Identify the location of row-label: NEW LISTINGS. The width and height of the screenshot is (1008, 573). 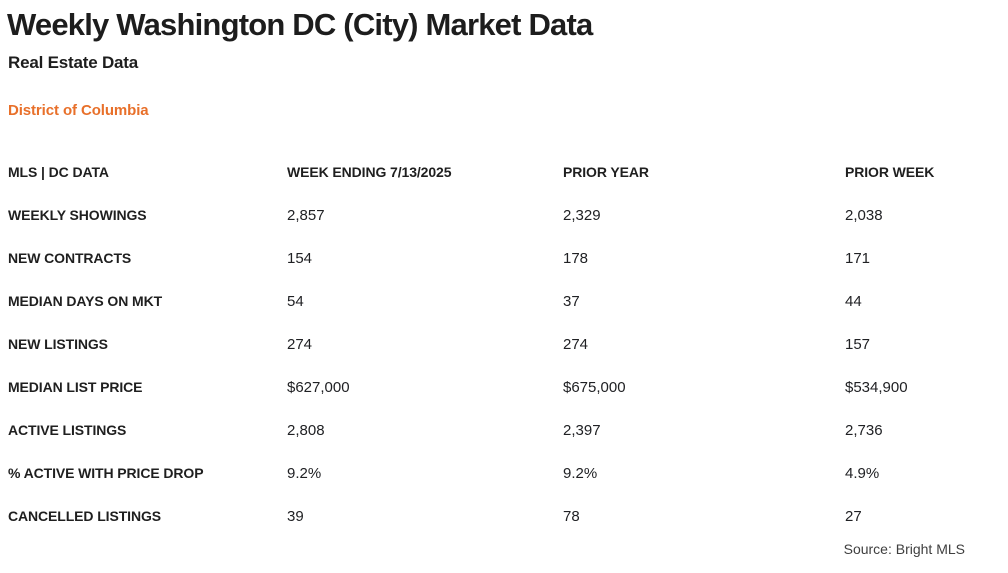
(58, 344).